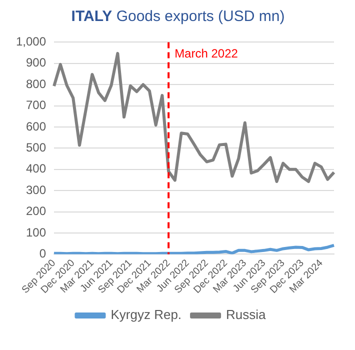  I want to click on y-tick-label: 500, so click(36, 147).